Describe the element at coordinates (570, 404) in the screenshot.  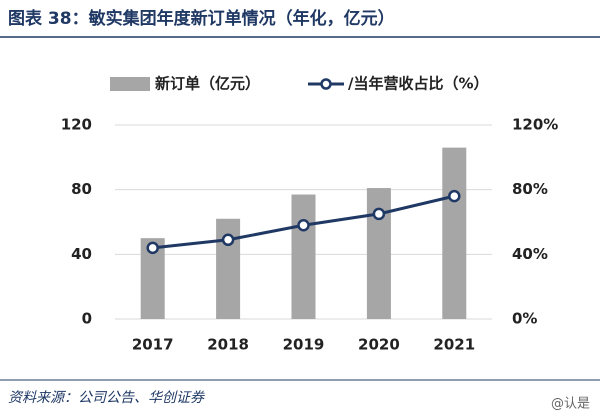
I see `watermark: @认是` at that location.